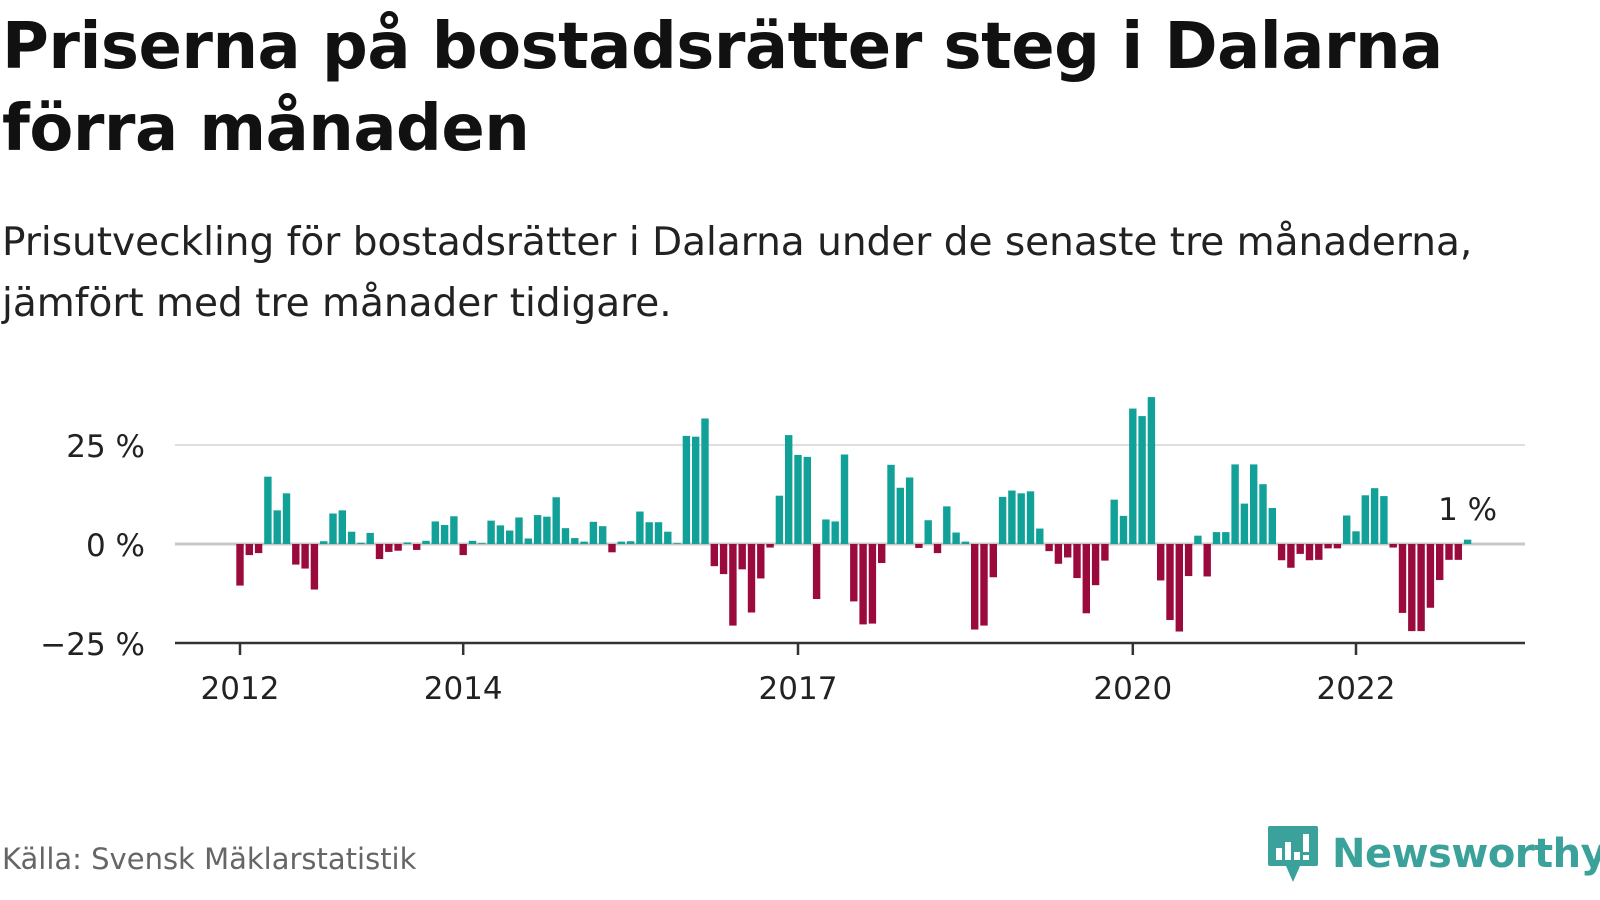  What do you see at coordinates (1132, 689) in the screenshot?
I see `x-tick-label: 2020` at bounding box center [1132, 689].